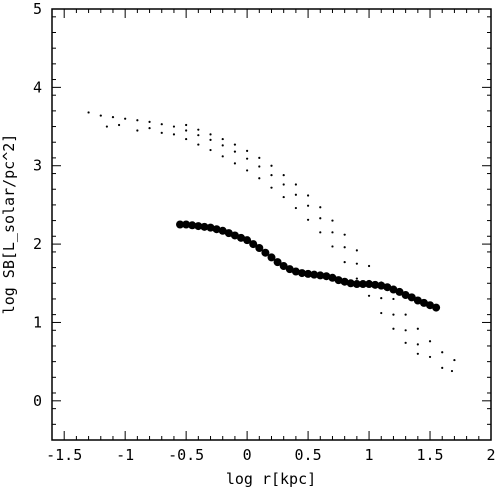 The image size is (495, 490). Describe the element at coordinates (37, 244) in the screenshot. I see `y-tick-label: 2` at that location.